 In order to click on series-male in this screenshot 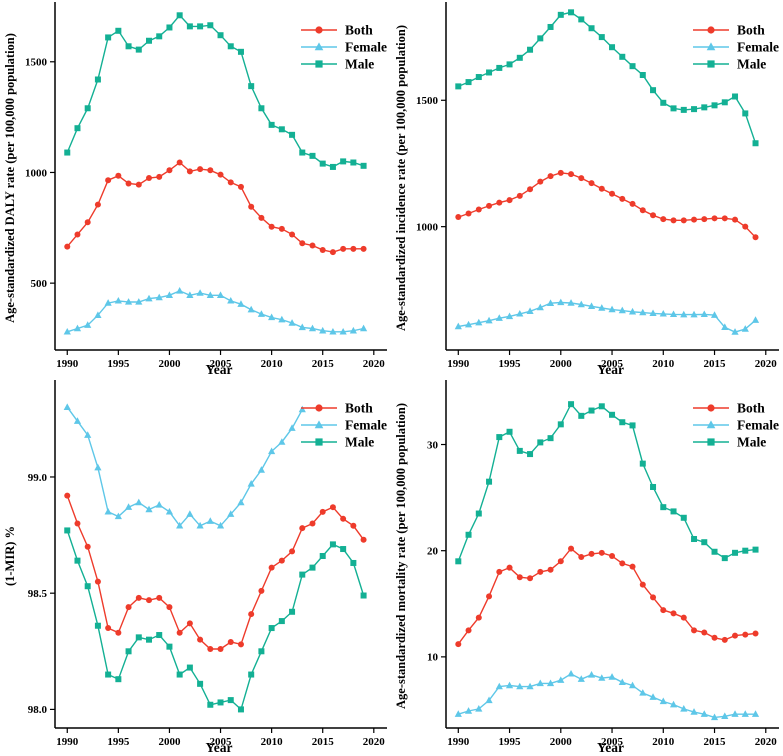, I will do `click(607, 483)`.